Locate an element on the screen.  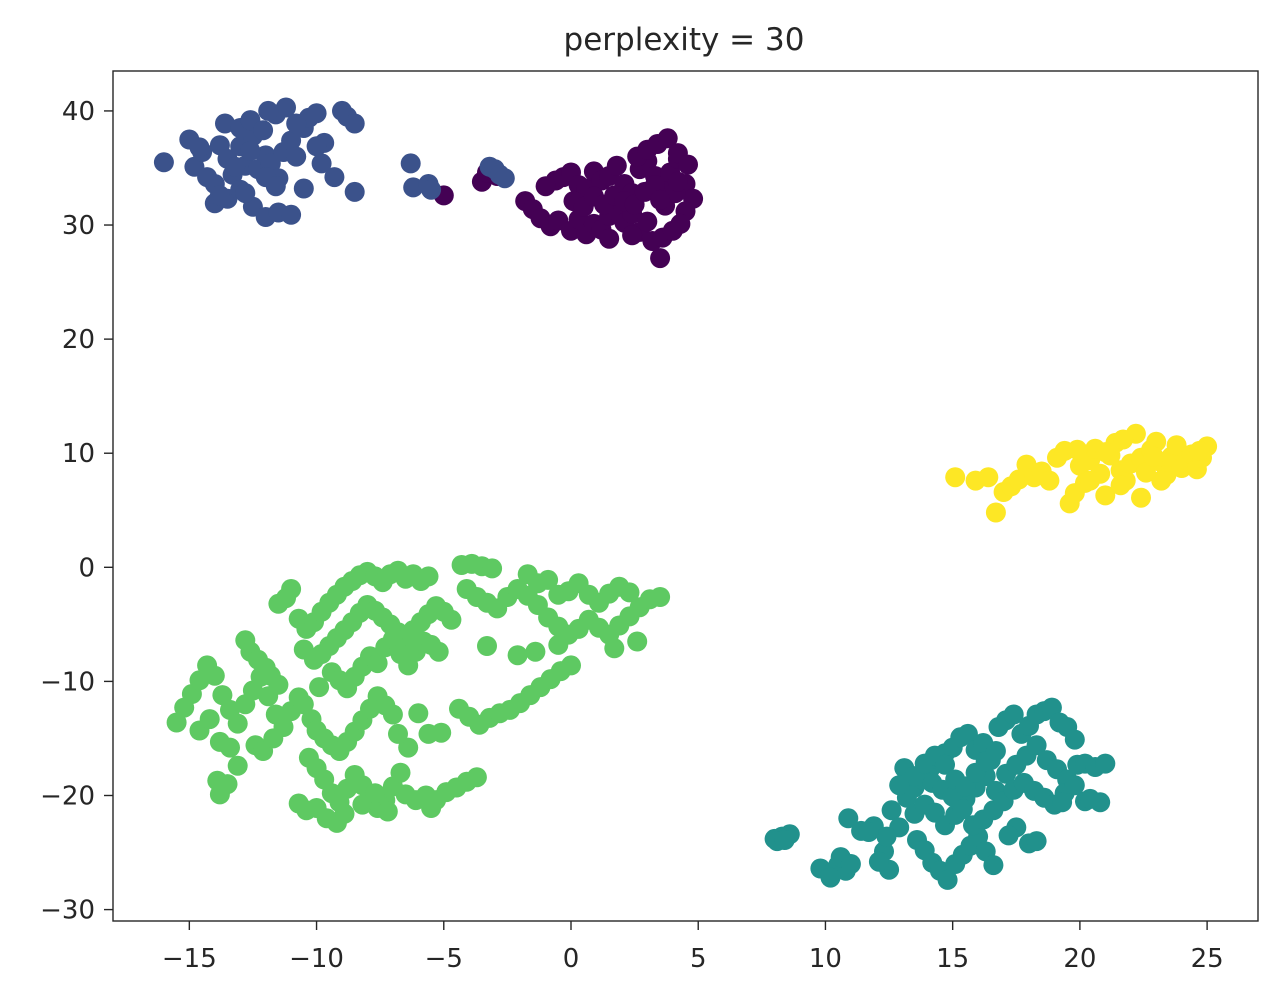
y-tick-label: −30 is located at coordinates (67, 911).